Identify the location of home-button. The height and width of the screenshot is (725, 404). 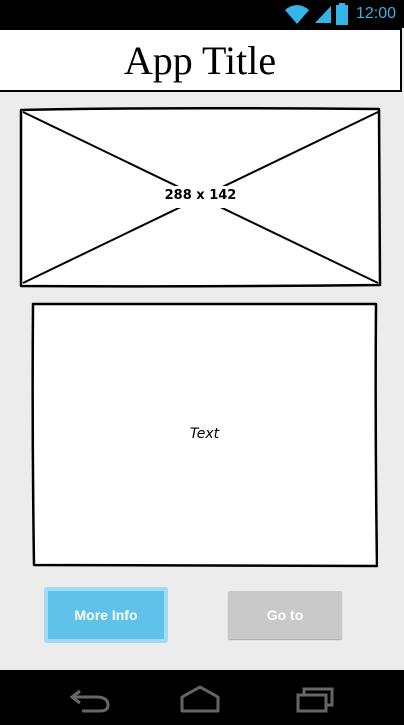
(200, 698).